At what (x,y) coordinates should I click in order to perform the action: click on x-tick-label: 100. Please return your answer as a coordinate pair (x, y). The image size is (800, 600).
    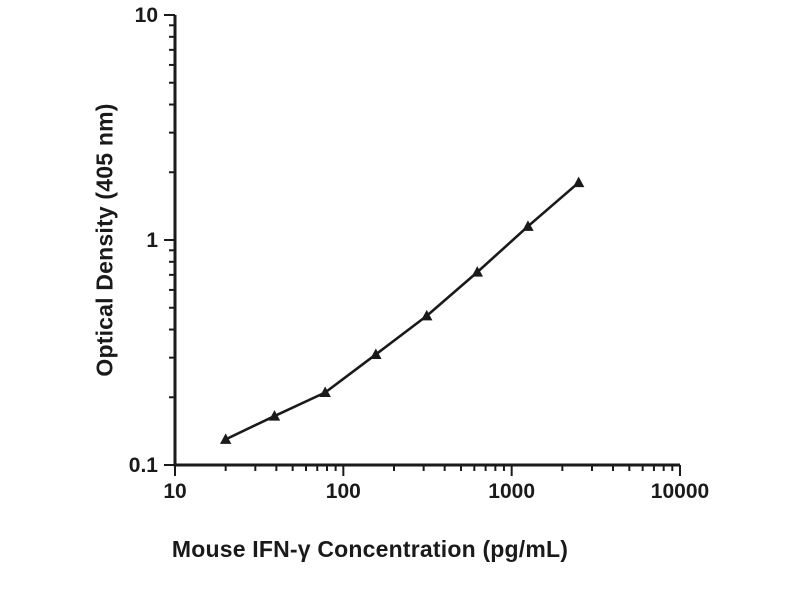
    Looking at the image, I should click on (343, 491).